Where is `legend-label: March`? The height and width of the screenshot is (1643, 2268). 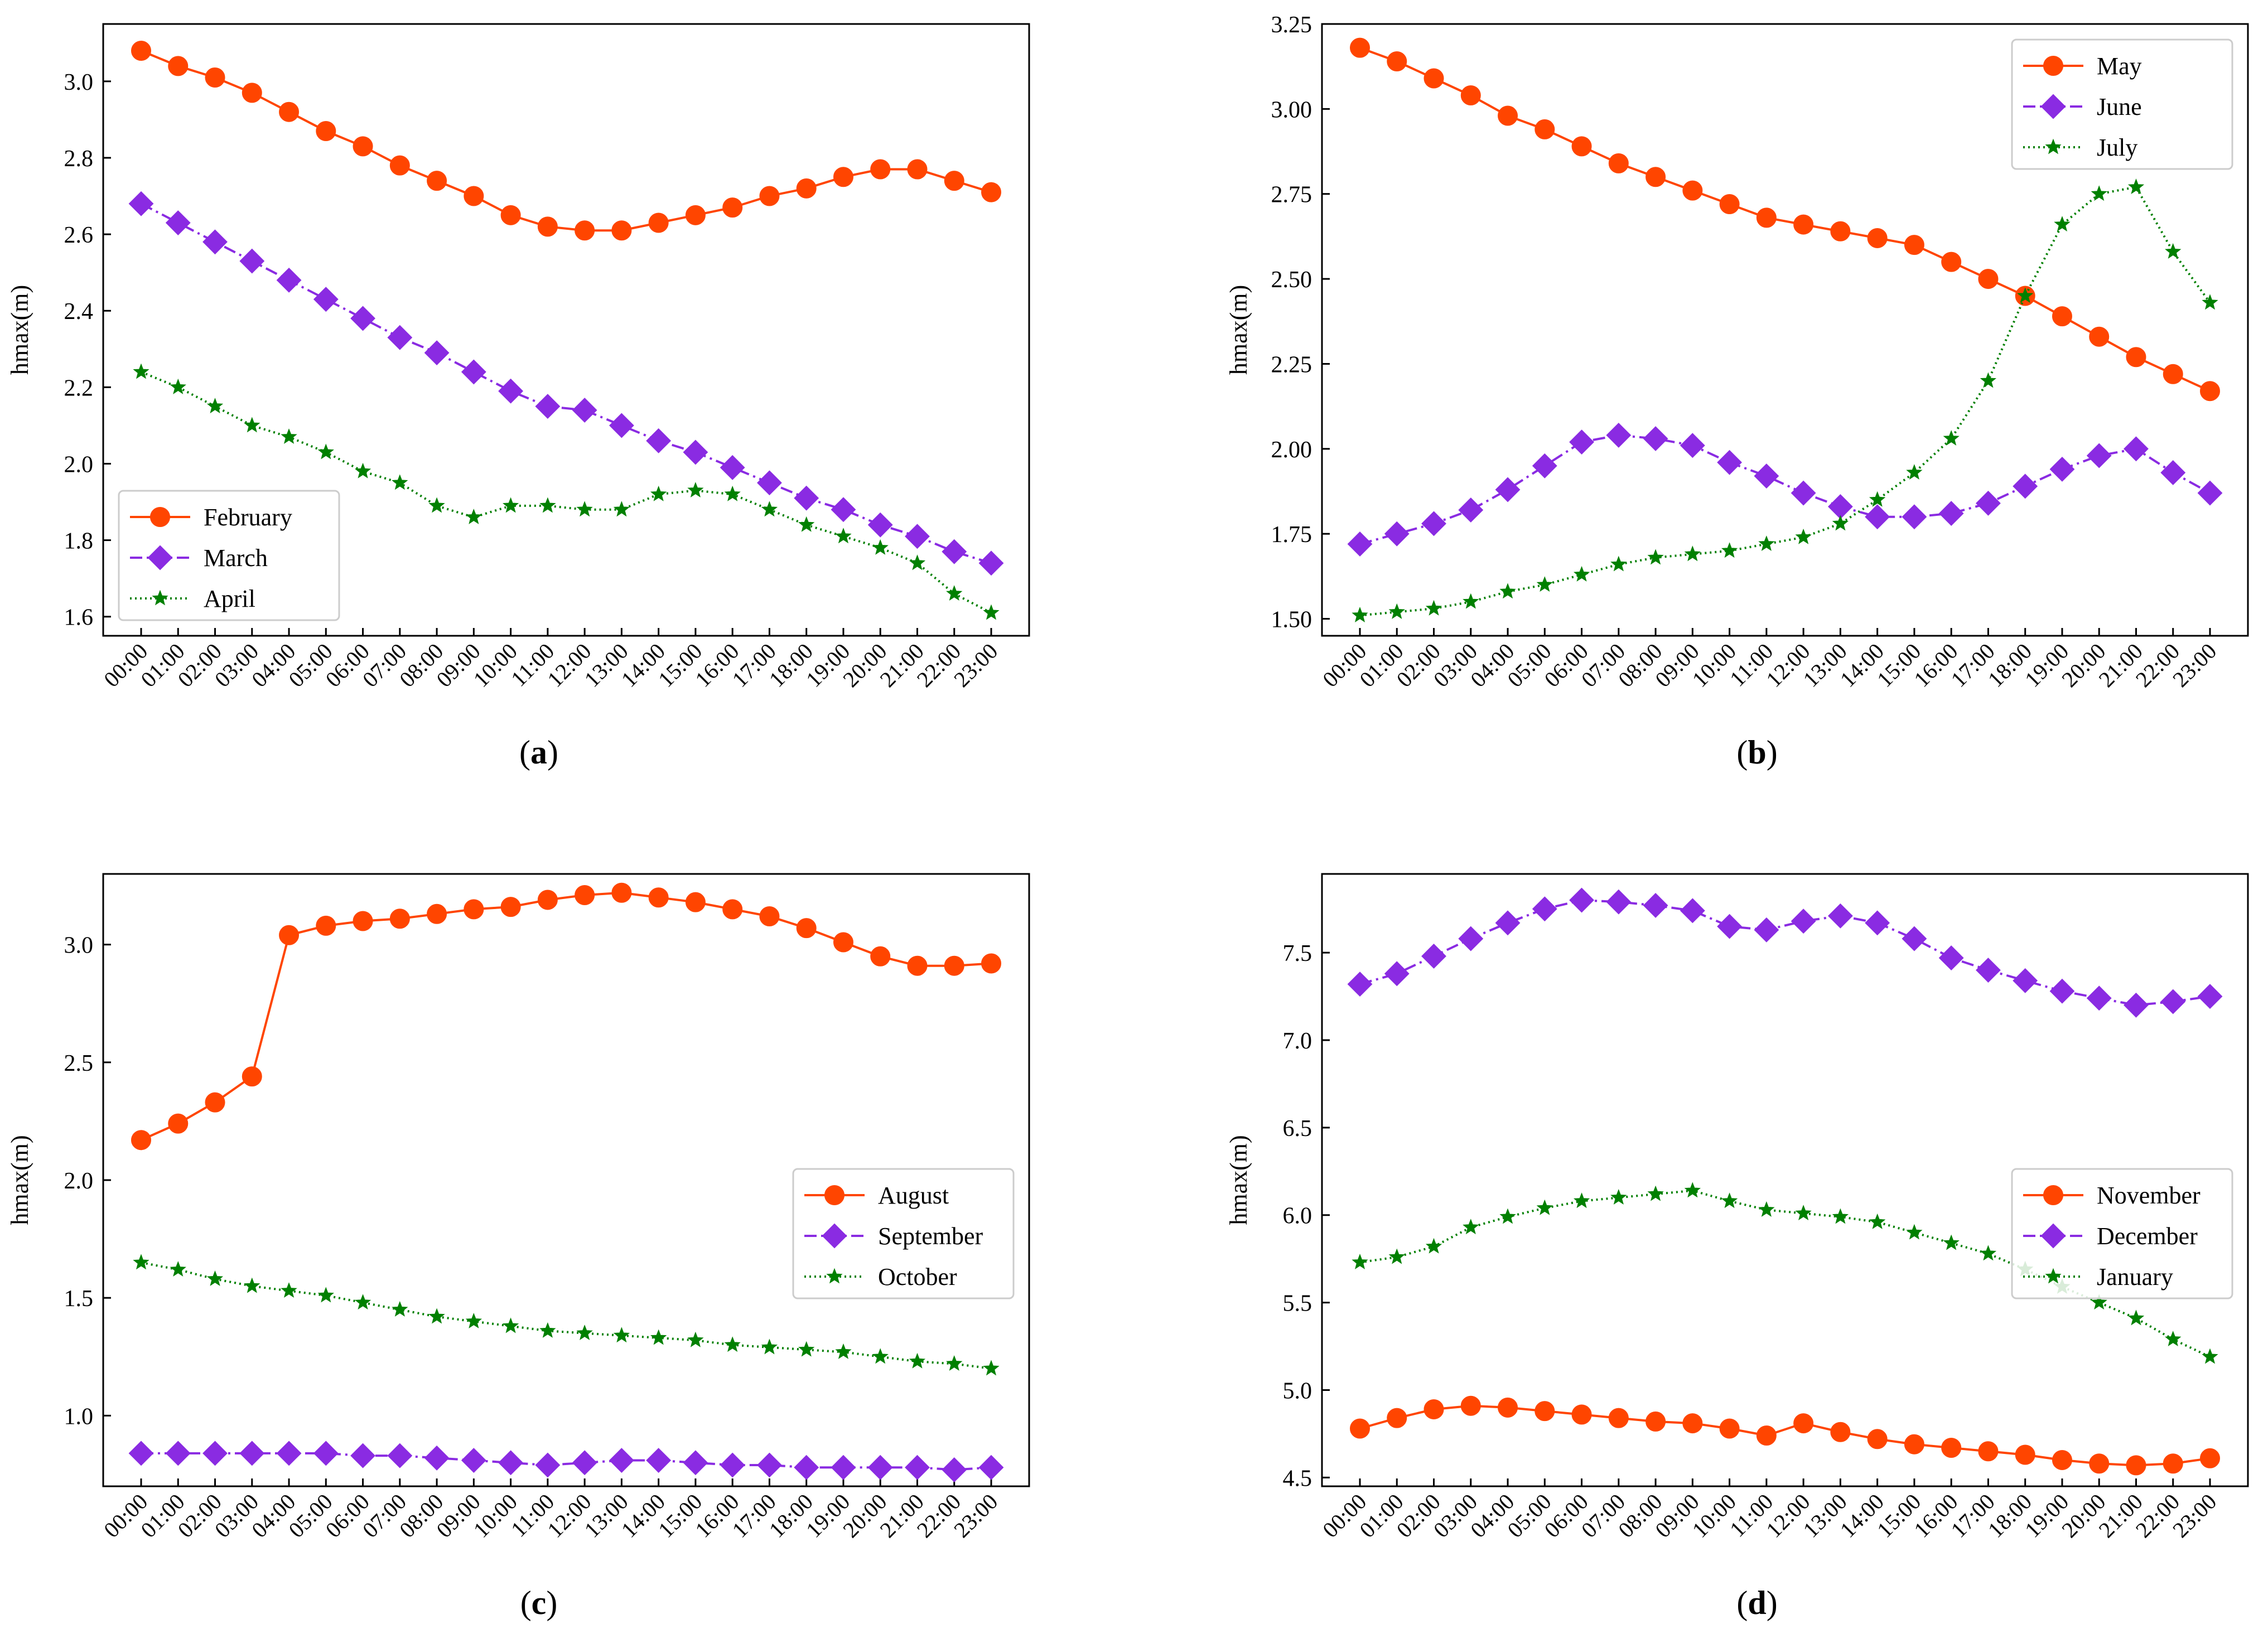
legend-label: March is located at coordinates (236, 558).